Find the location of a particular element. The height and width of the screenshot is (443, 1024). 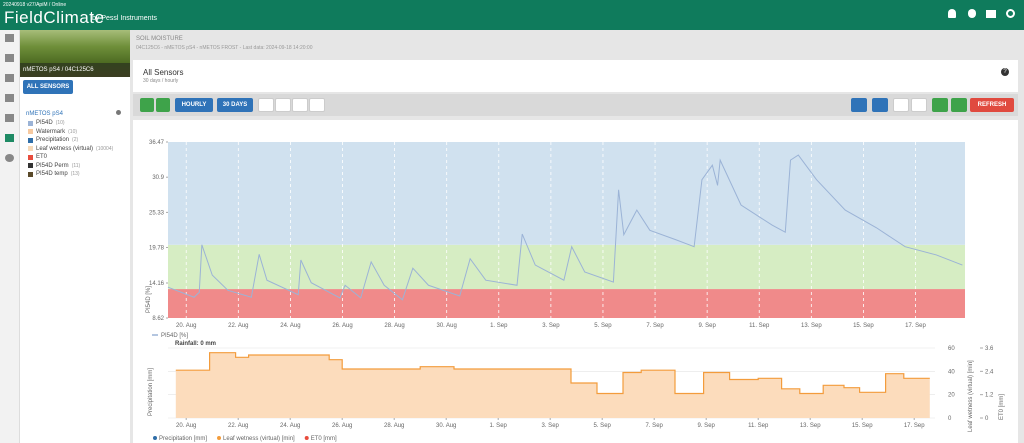

x-tick-label: 28. Aug is located at coordinates (394, 326).